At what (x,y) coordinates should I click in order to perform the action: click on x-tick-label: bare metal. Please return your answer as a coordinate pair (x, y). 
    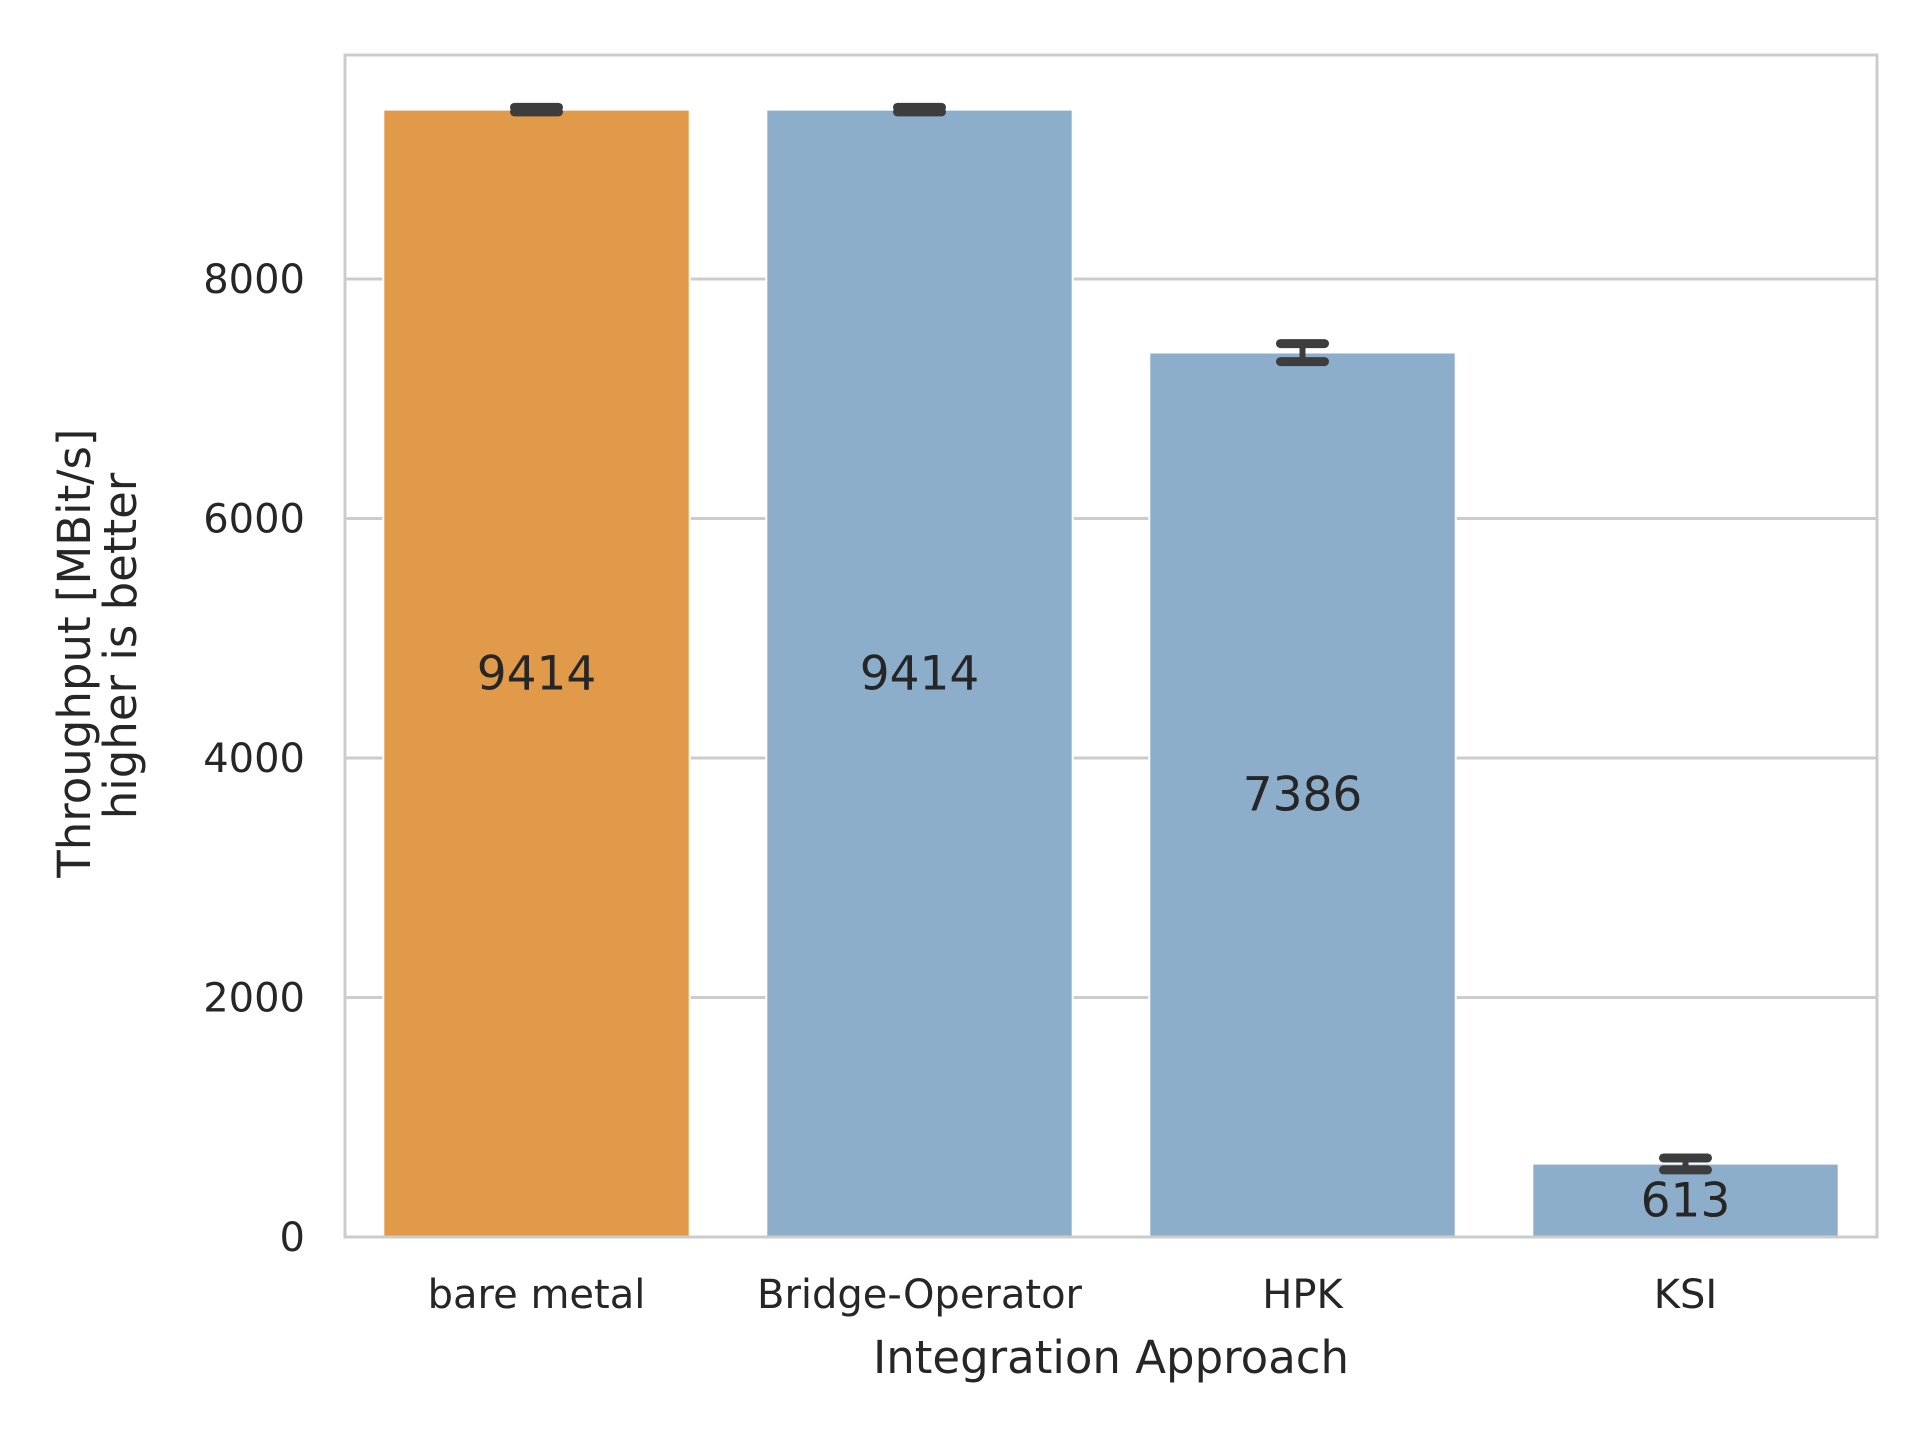
    Looking at the image, I should click on (537, 1295).